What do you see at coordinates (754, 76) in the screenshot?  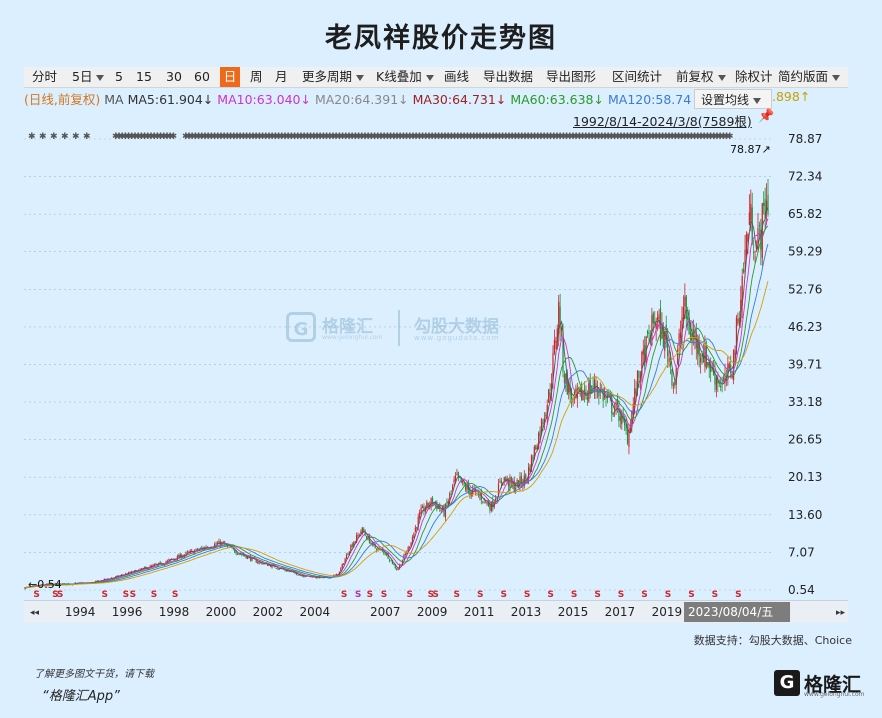 I see `toolbar-item-ex-rights: 除权计` at bounding box center [754, 76].